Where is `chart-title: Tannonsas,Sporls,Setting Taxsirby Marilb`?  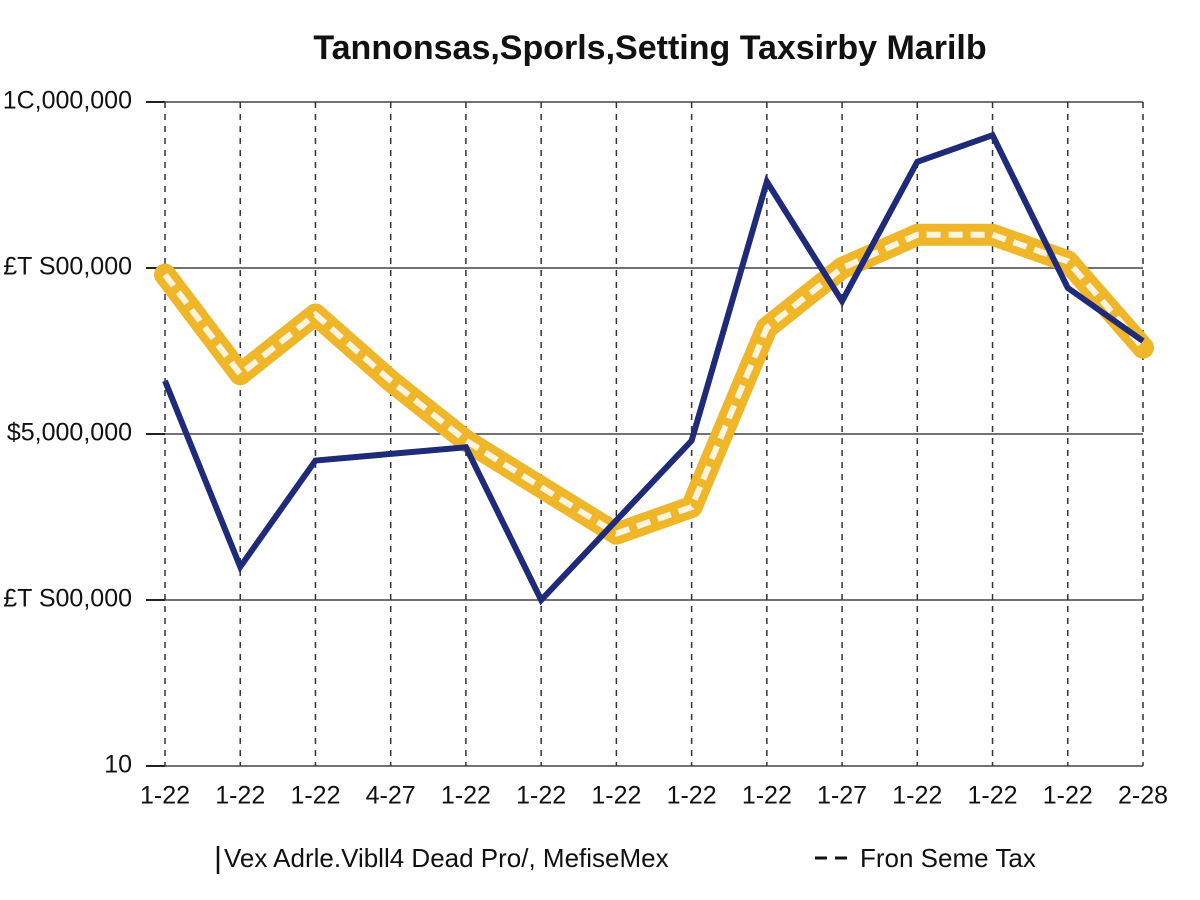 chart-title: Tannonsas,Sporls,Setting Taxsirby Marilb is located at coordinates (649, 48).